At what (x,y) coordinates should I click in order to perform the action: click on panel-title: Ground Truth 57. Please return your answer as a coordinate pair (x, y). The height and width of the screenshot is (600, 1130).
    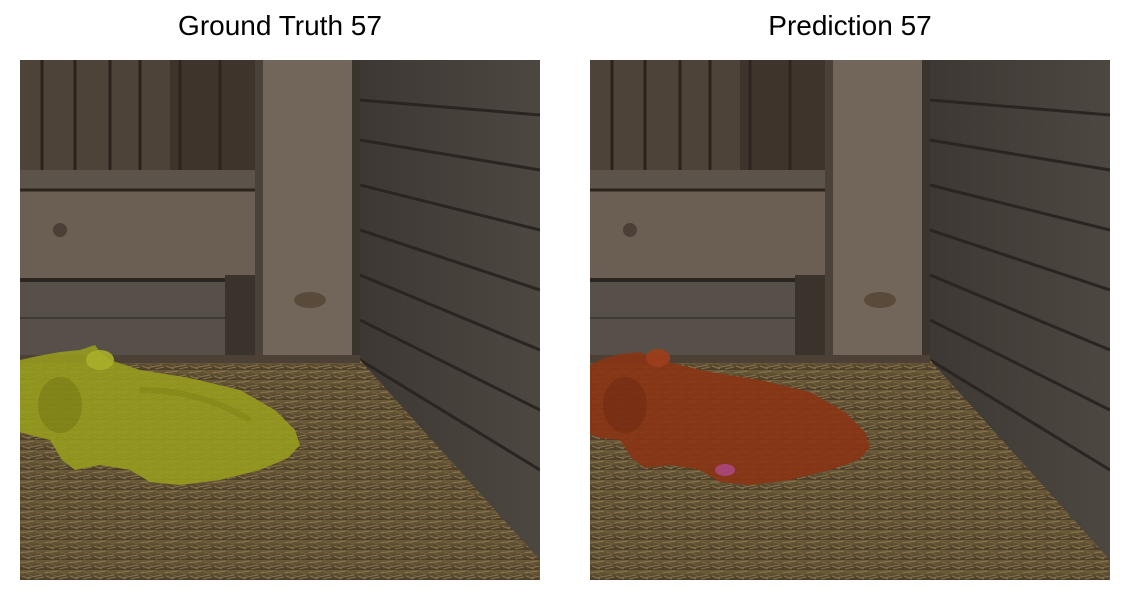
    Looking at the image, I should click on (280, 25).